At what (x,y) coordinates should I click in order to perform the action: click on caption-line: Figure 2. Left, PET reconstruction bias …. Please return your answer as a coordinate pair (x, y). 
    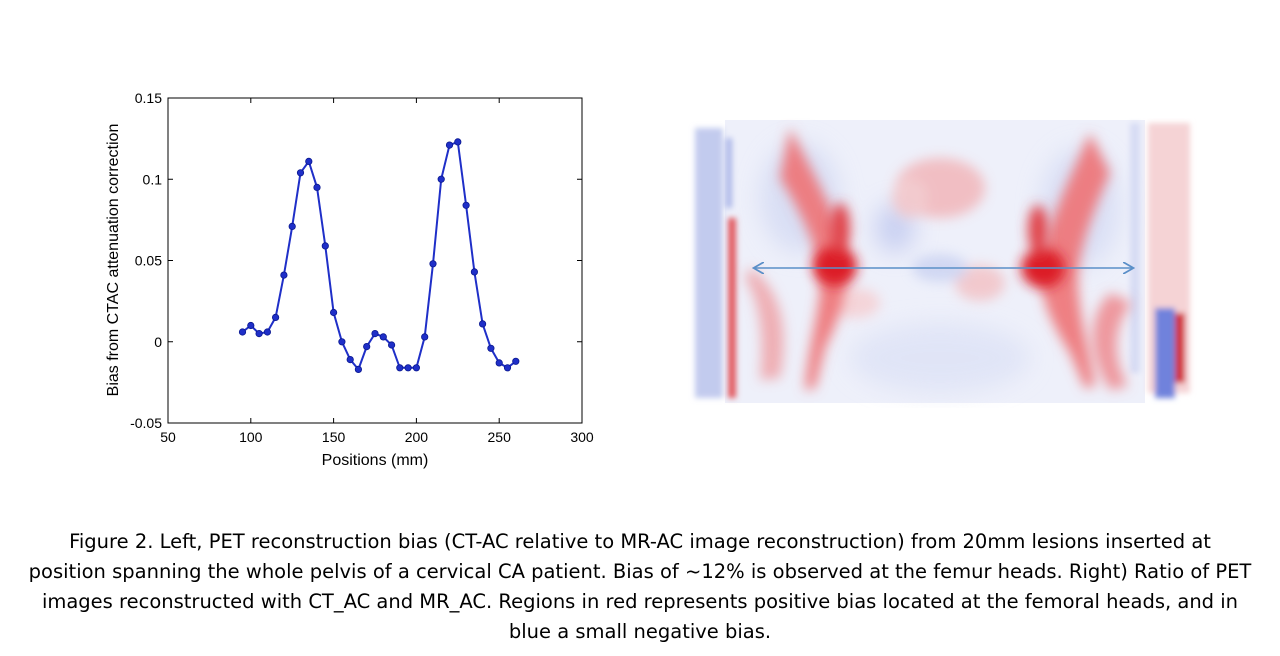
    Looking at the image, I should click on (640, 541).